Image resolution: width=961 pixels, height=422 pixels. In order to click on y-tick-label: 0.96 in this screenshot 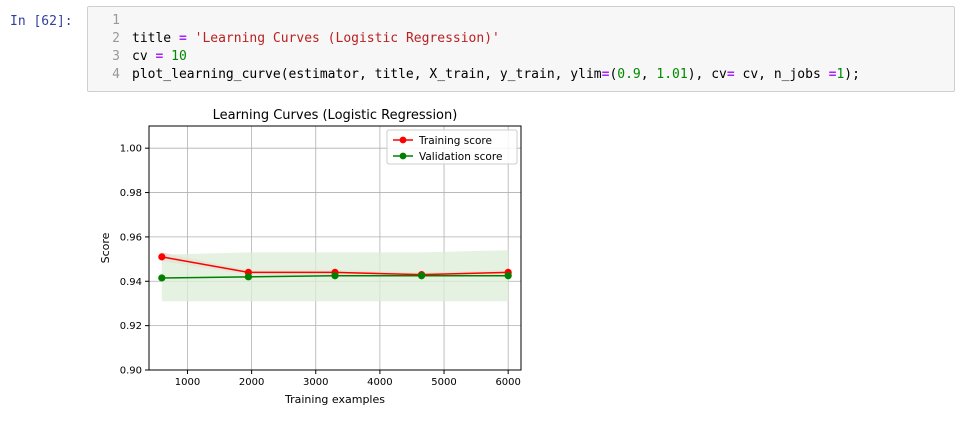, I will do `click(131, 237)`.